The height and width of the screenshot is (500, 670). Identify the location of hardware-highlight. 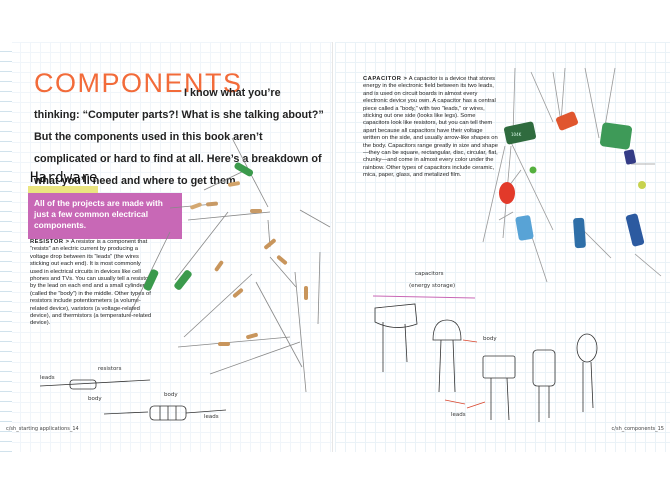
(63, 190).